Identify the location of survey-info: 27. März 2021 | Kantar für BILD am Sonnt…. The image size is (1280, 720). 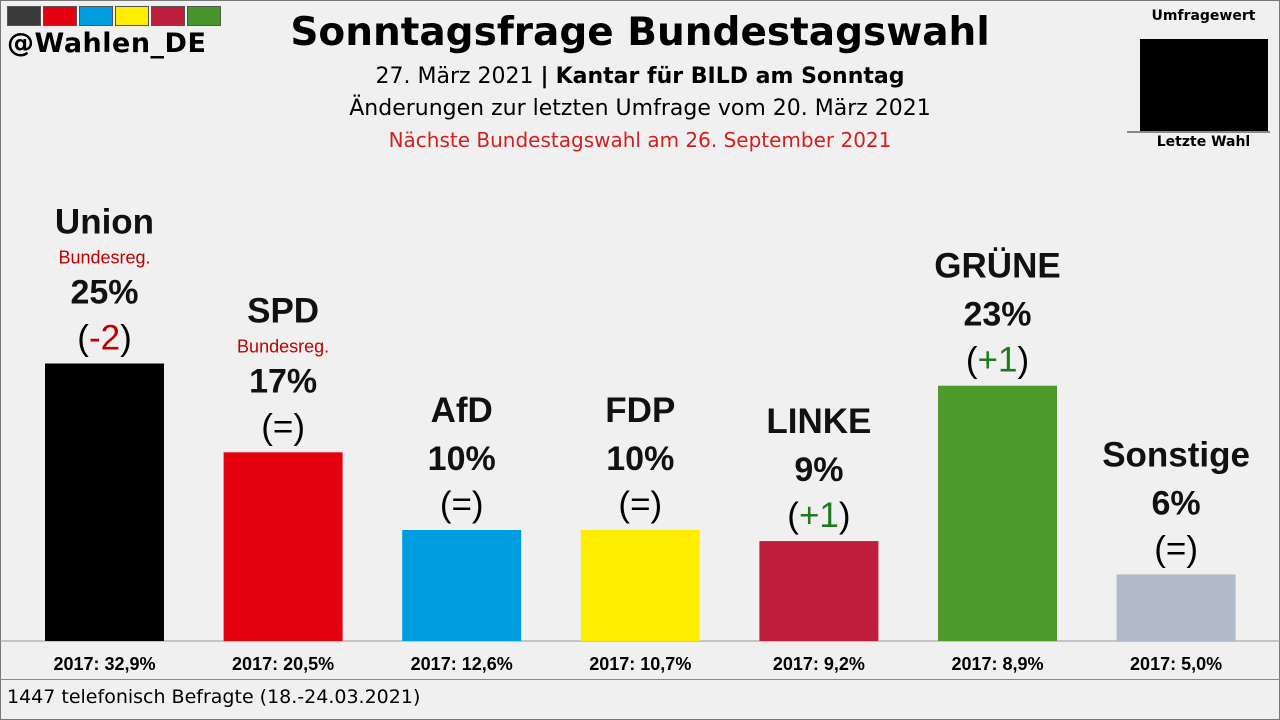
(640, 76).